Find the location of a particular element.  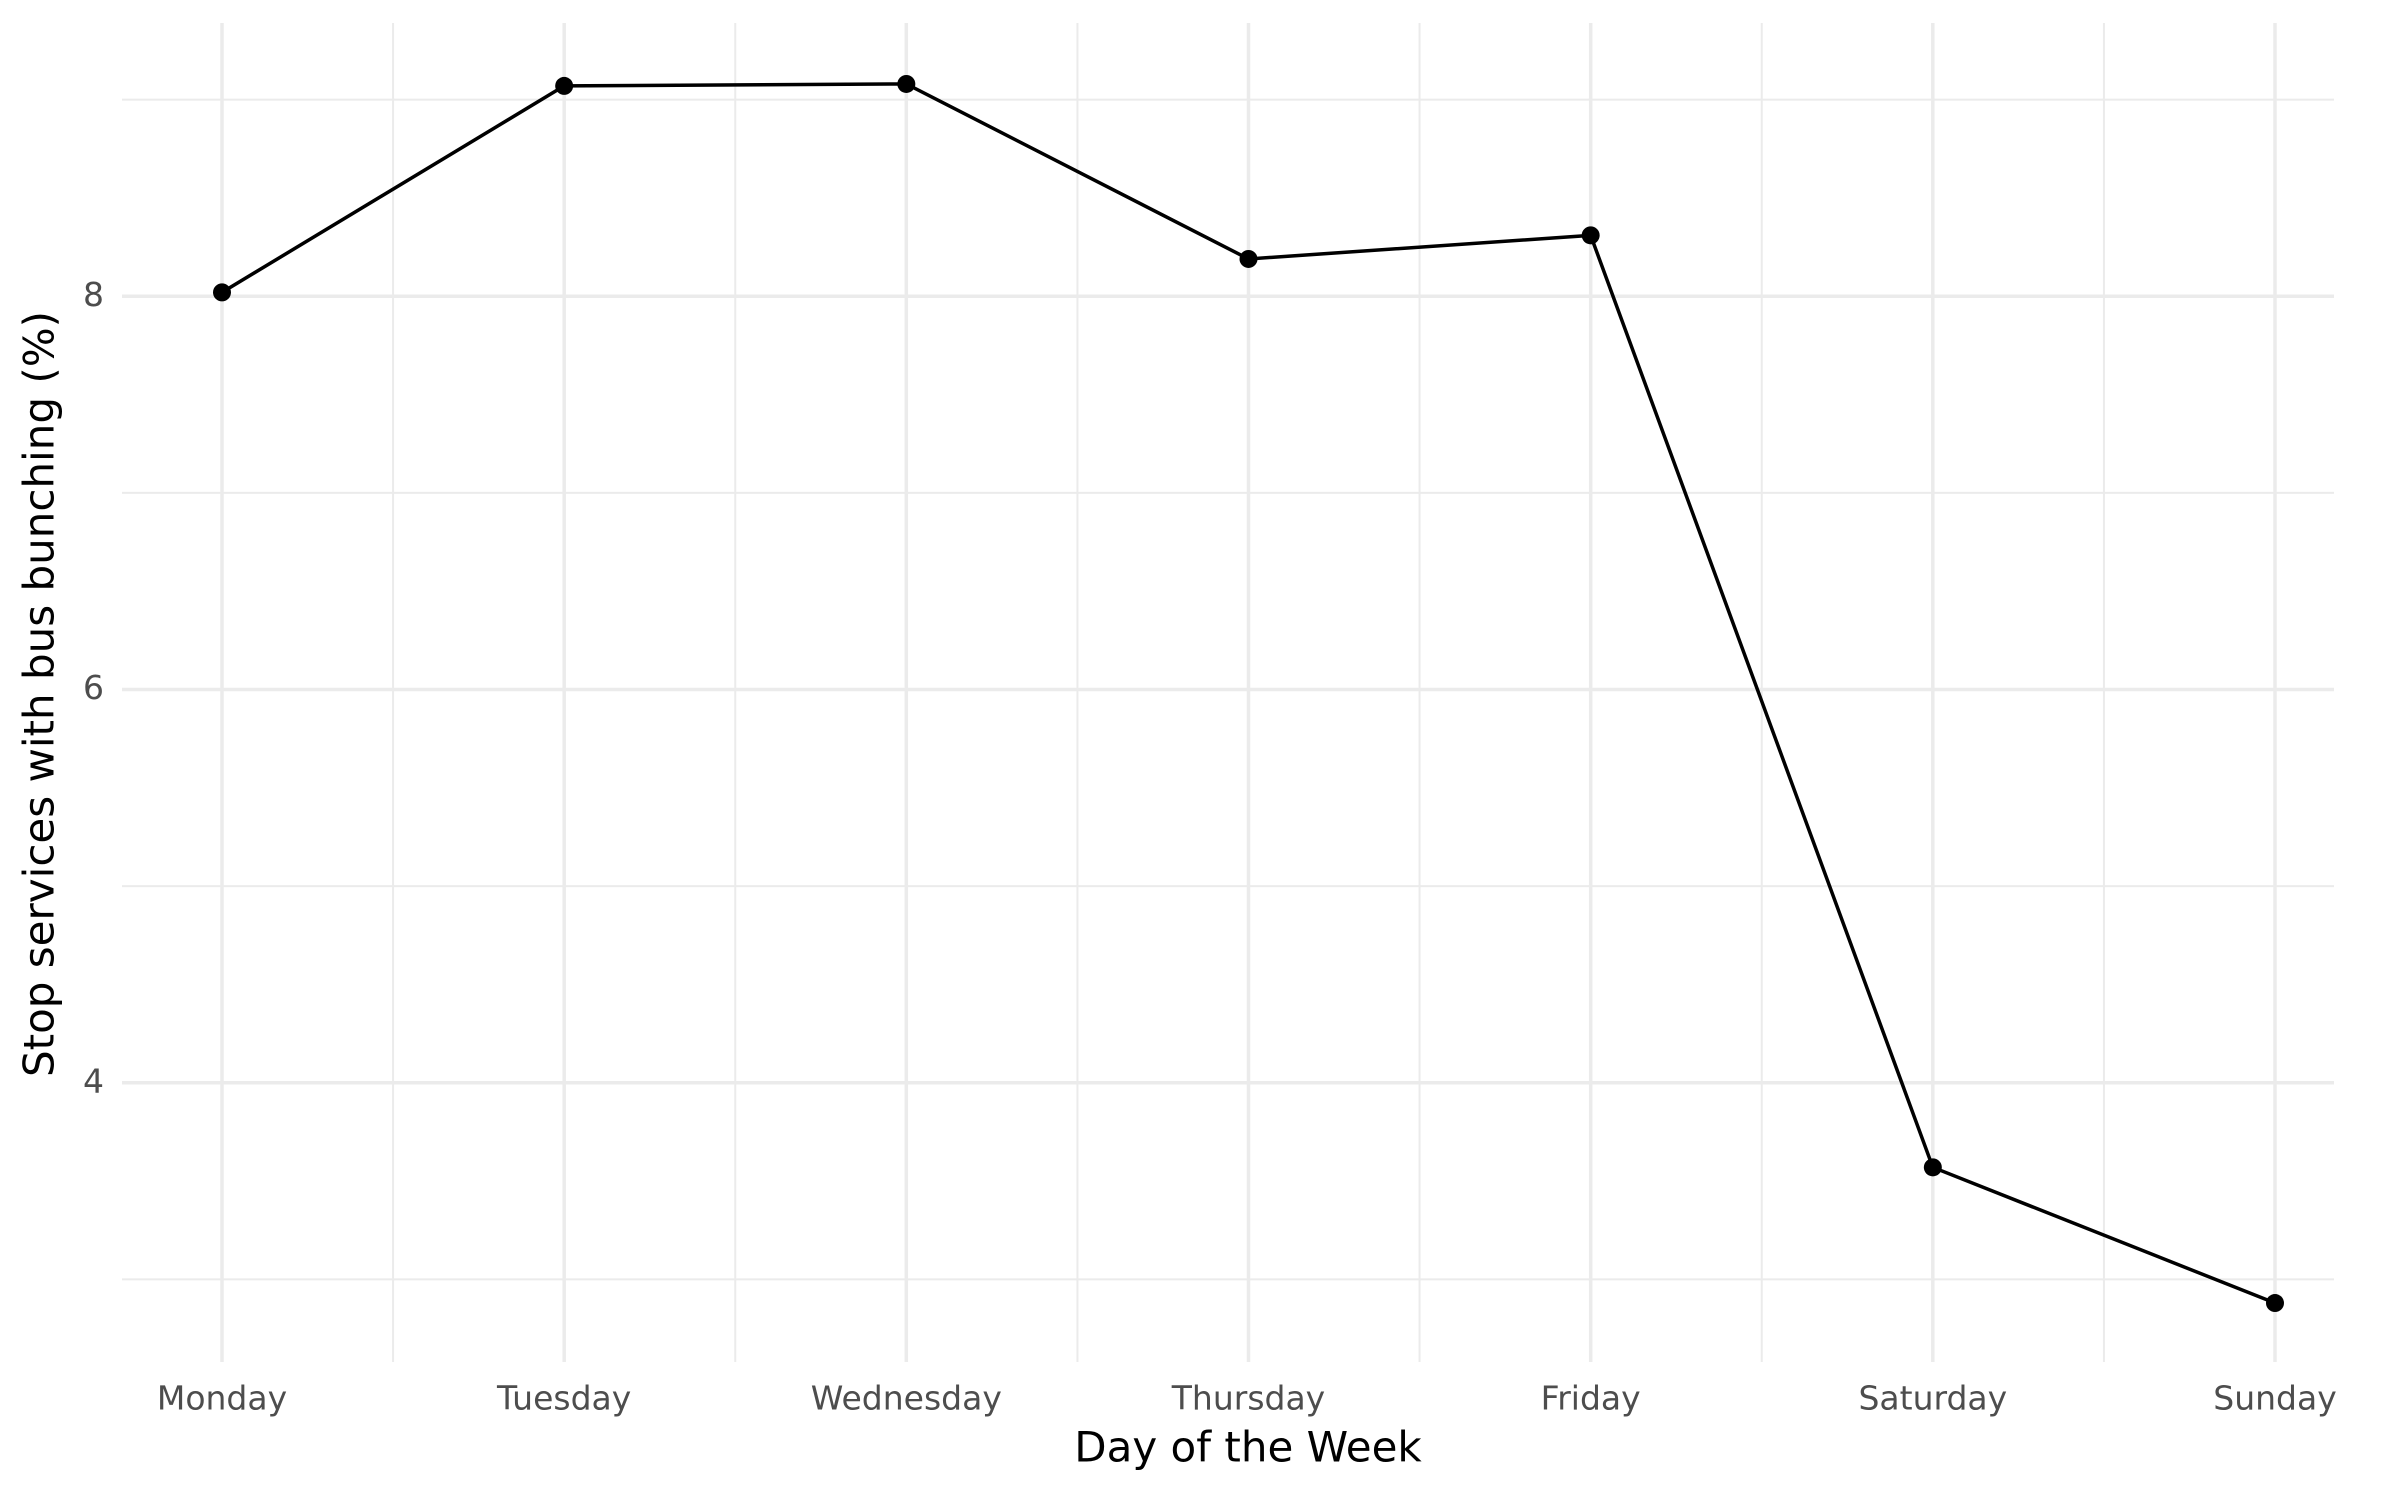

y-tick-label: 4 is located at coordinates (93, 1080).